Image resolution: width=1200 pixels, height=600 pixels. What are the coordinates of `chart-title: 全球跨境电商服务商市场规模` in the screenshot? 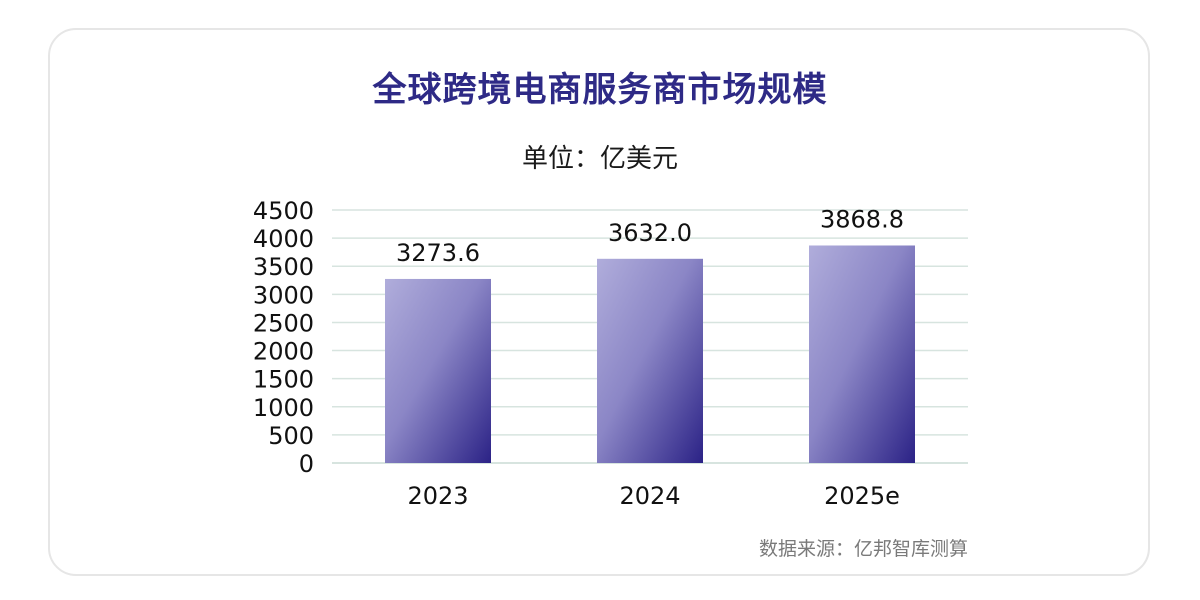 It's located at (600, 90).